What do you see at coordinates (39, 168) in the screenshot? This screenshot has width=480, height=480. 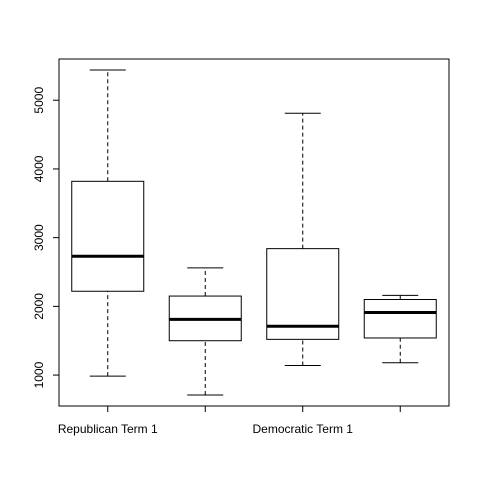 I see `y-tick-label-4000: 4000` at bounding box center [39, 168].